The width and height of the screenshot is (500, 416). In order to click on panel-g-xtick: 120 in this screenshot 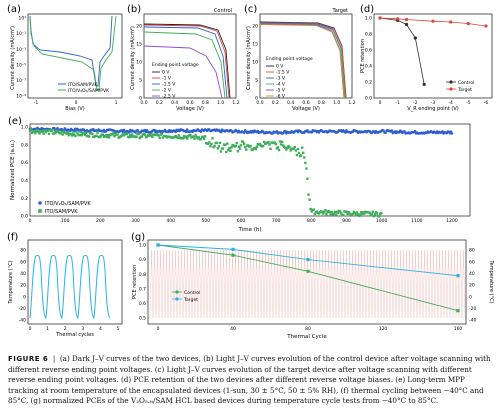, I will do `click(383, 329)`.